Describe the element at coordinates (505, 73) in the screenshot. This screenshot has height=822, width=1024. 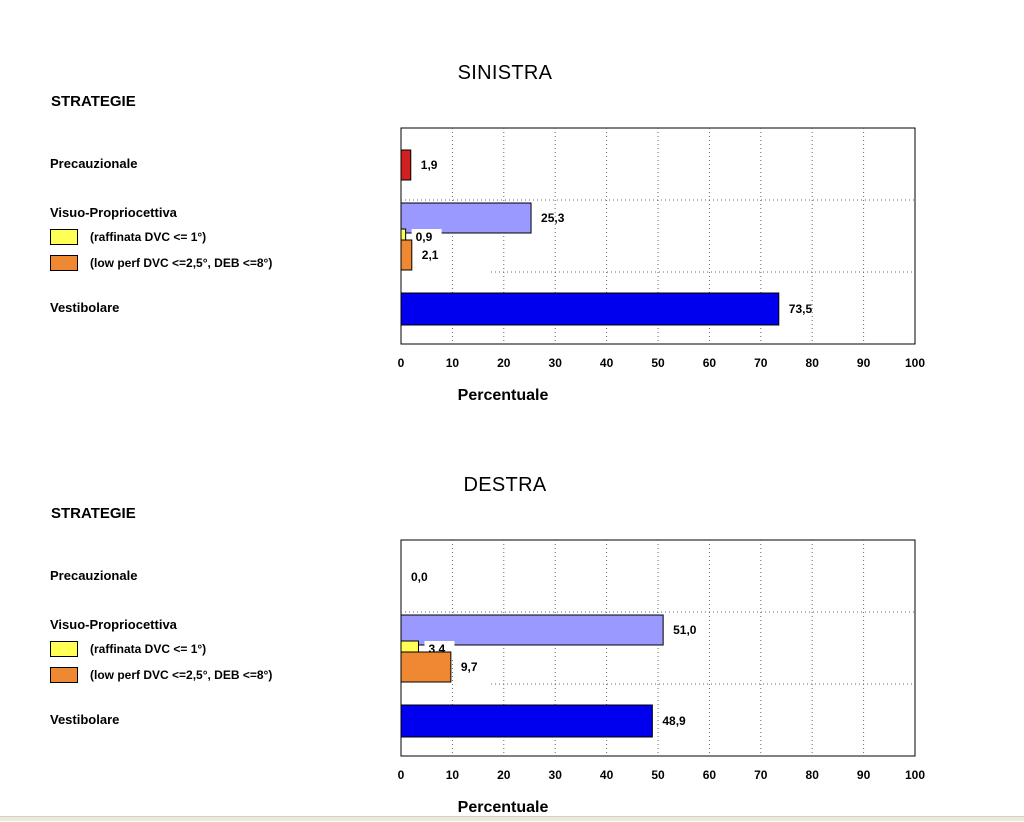
I see `chart-title: SINISTRA` at that location.